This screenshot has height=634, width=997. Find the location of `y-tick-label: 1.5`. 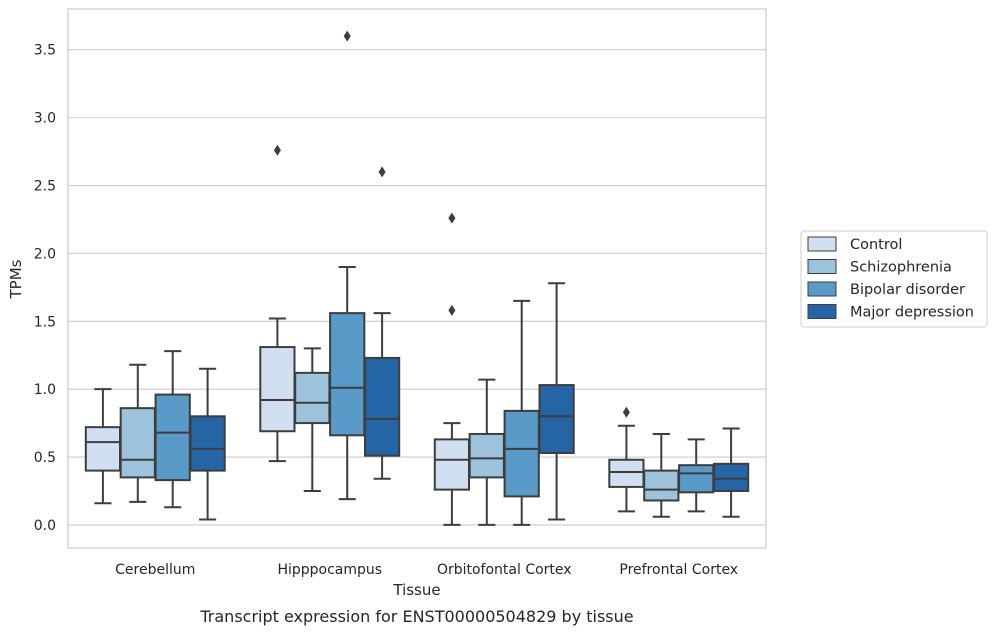

y-tick-label: 1.5 is located at coordinates (45, 322).